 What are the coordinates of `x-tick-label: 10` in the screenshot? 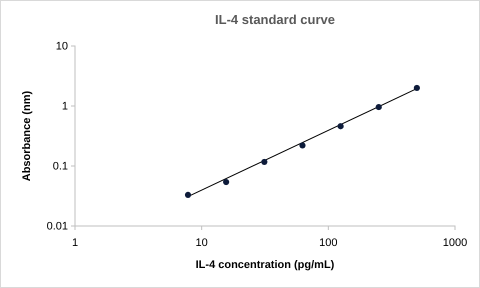 It's located at (202, 243).